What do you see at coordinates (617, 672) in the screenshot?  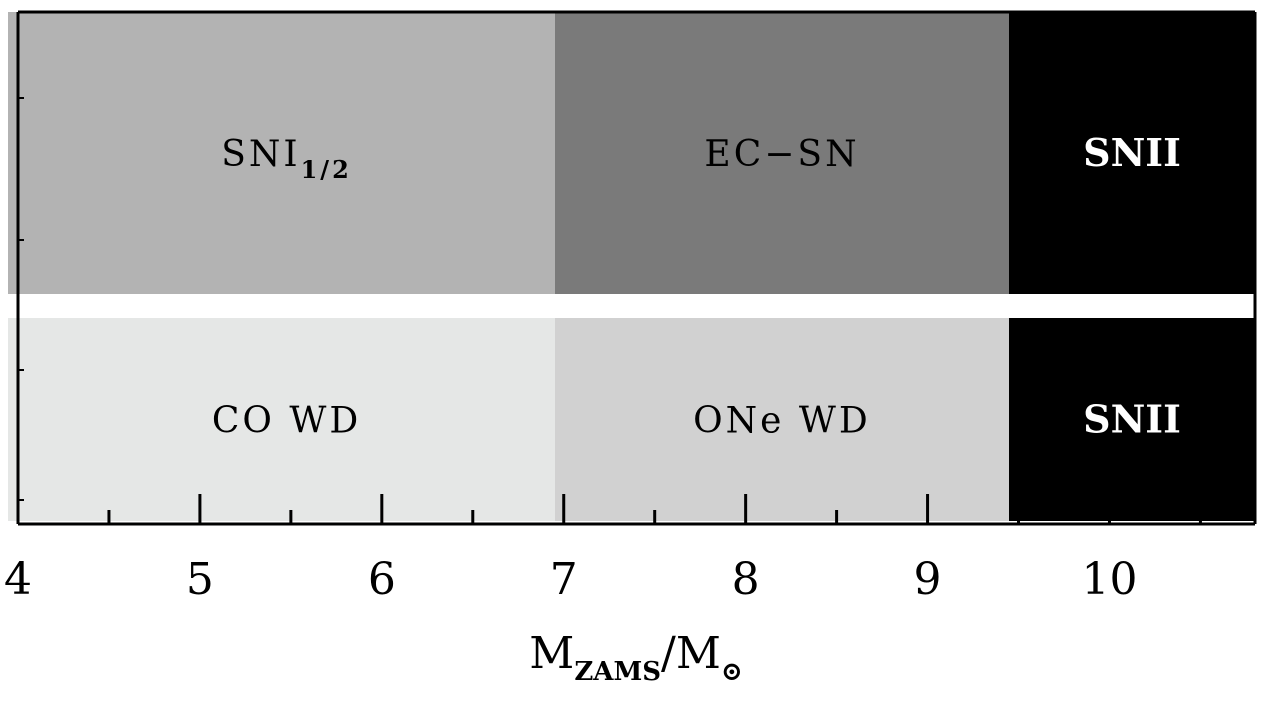 I see `x-axis-title-sub: ZAMS` at bounding box center [617, 672].